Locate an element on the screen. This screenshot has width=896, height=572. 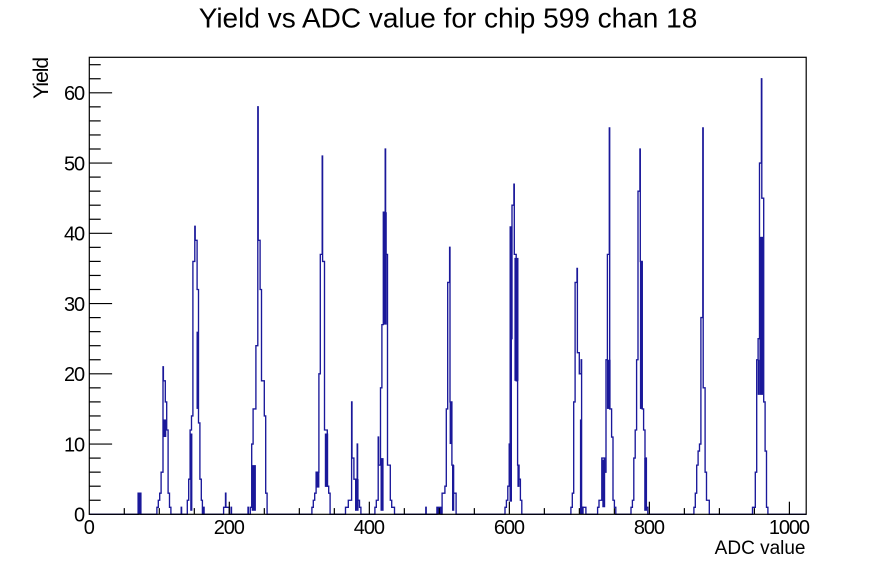
svg-text:Yield vs ADC value for chip 59: Yield vs ADC value for chip 599 chan 18 is located at coordinates (448, 18).